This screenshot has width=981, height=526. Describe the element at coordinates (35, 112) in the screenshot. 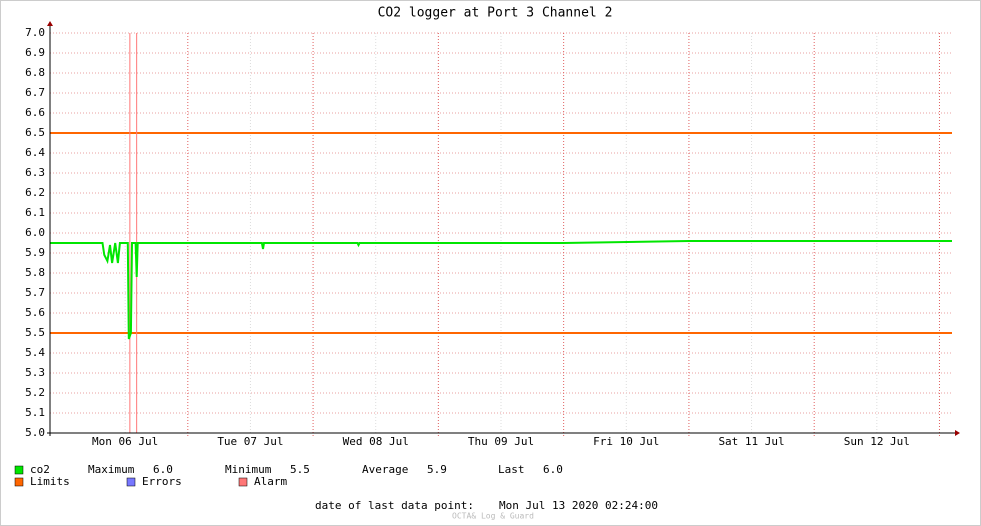

I see `y-tick-label: 6.6` at that location.